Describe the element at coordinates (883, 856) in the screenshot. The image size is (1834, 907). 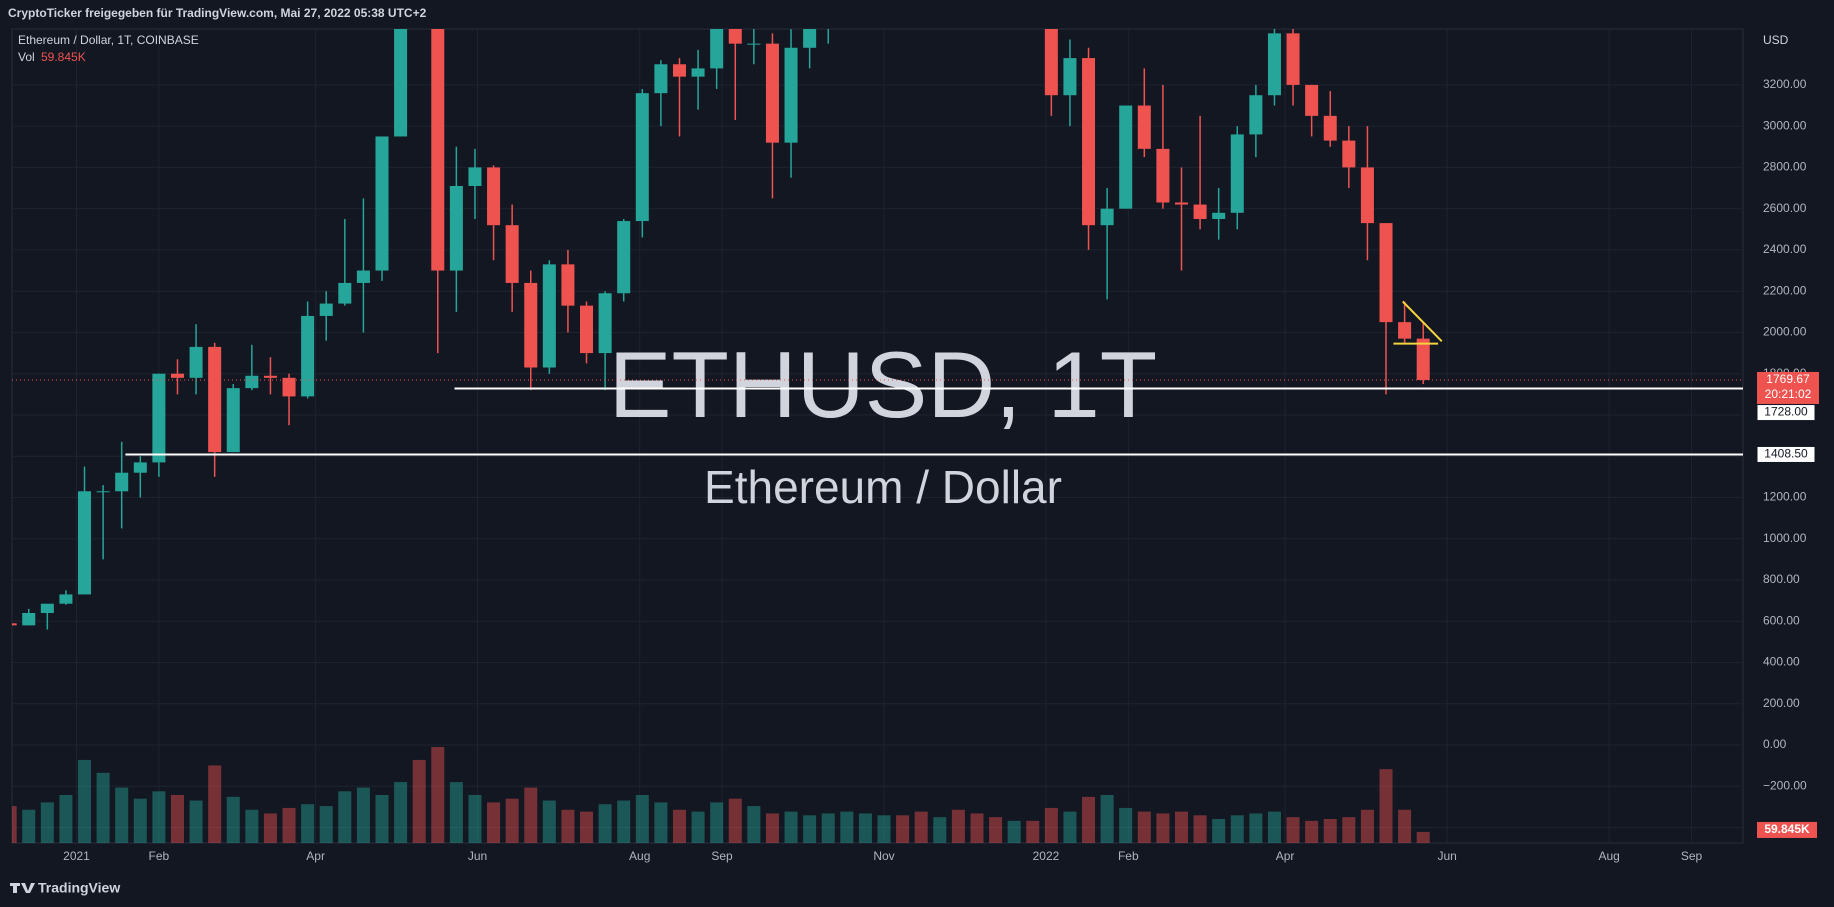
I see `x-tick-label: Nov` at that location.